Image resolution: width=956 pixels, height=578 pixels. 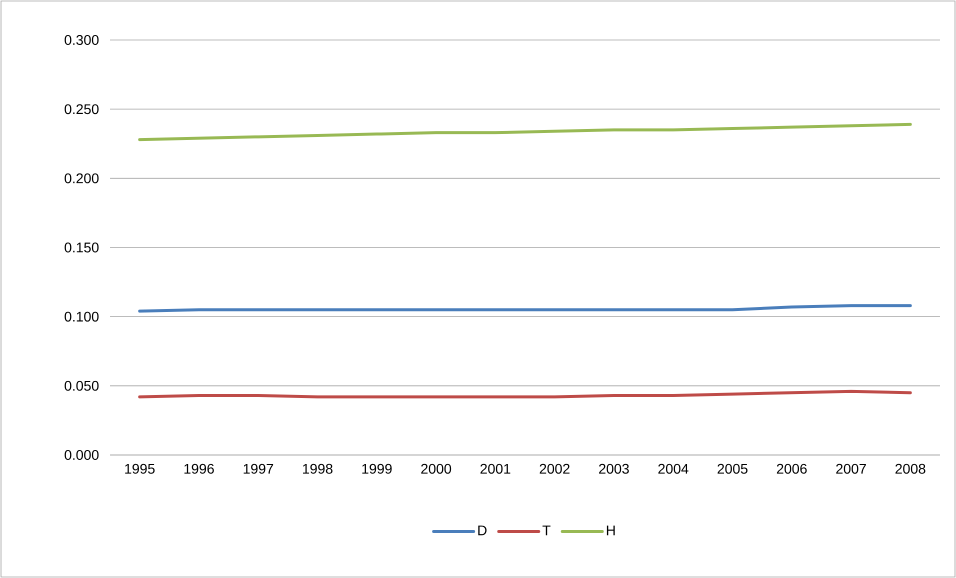 What do you see at coordinates (81, 385) in the screenshot?
I see `y-tick-label: 0.050` at bounding box center [81, 385].